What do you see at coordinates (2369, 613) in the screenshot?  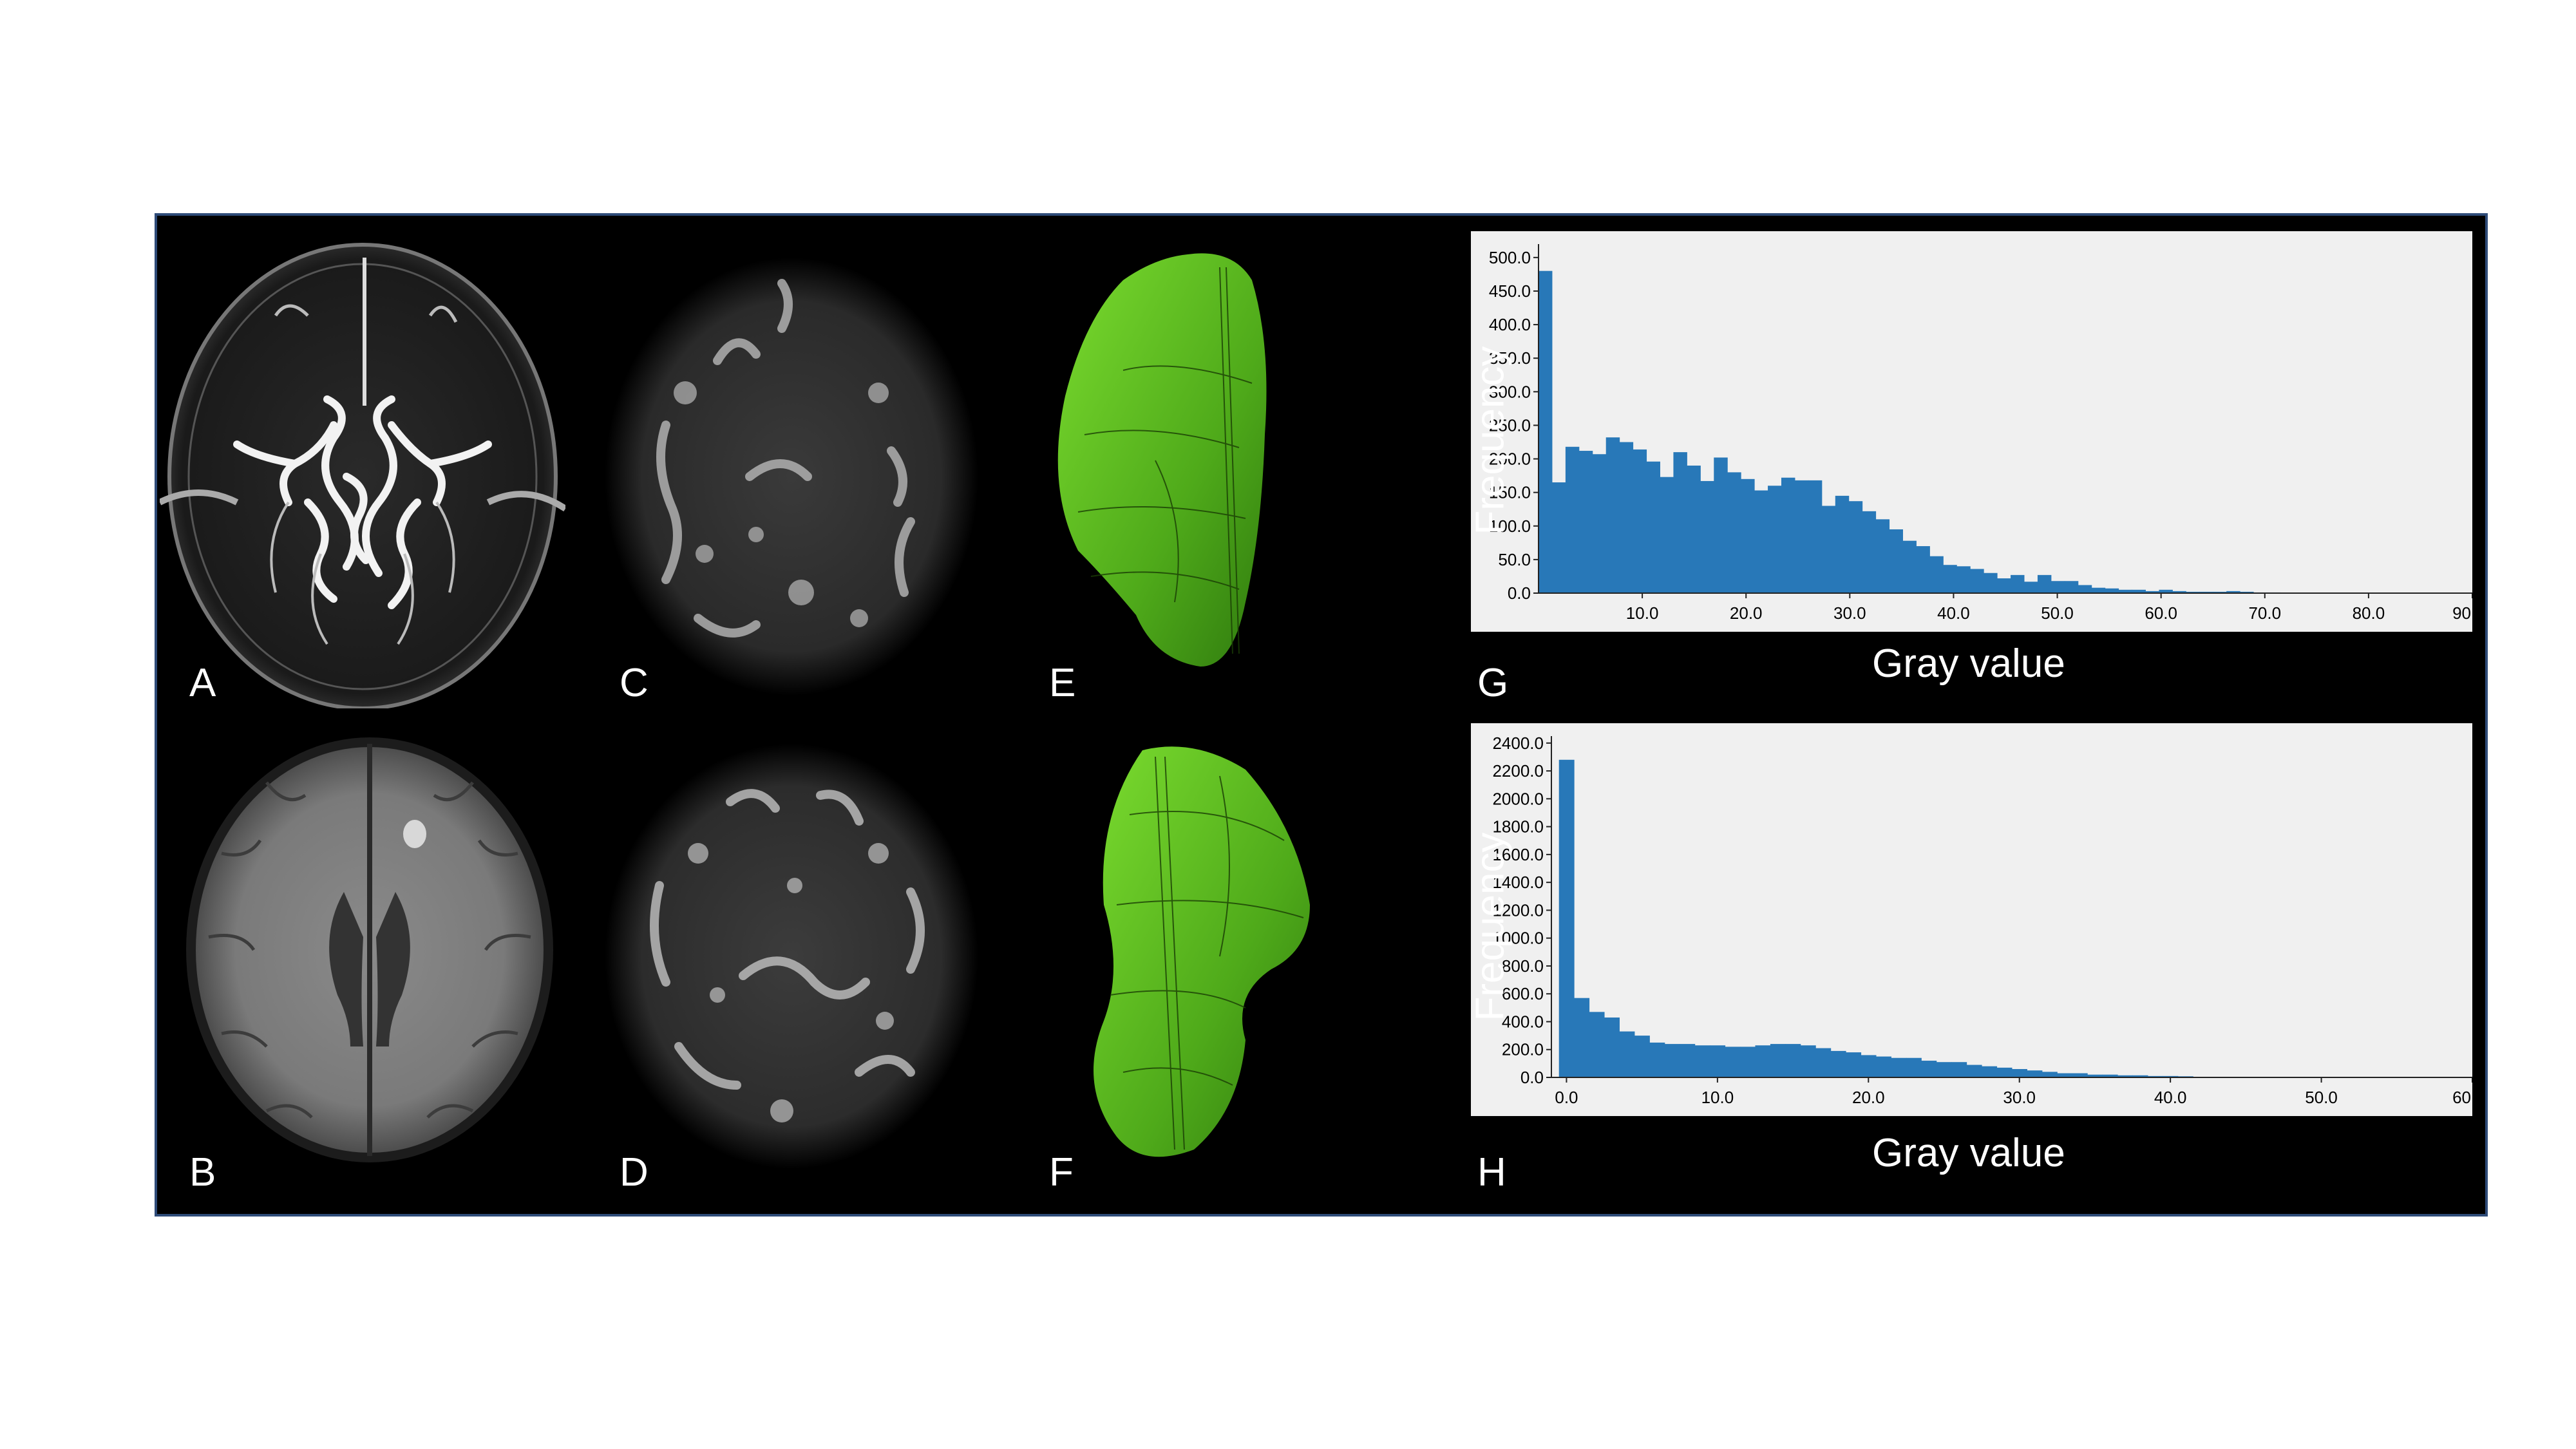 I see `x-tick-label: 80.0` at bounding box center [2369, 613].